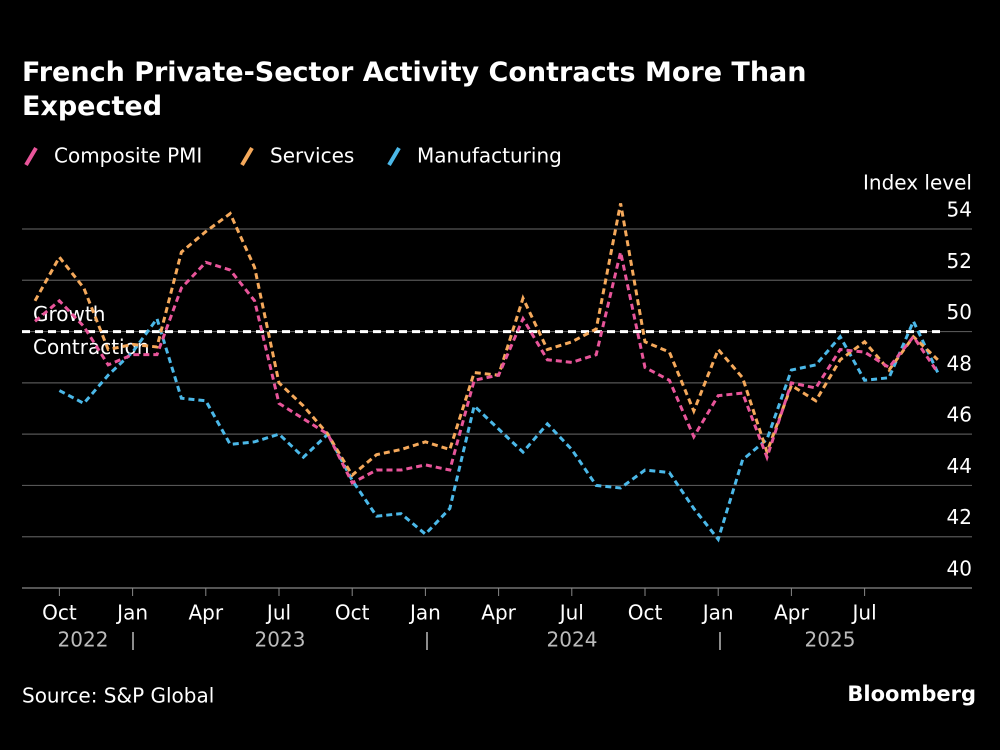  What do you see at coordinates (917, 183) in the screenshot?
I see `y-axis-label: Index level` at bounding box center [917, 183].